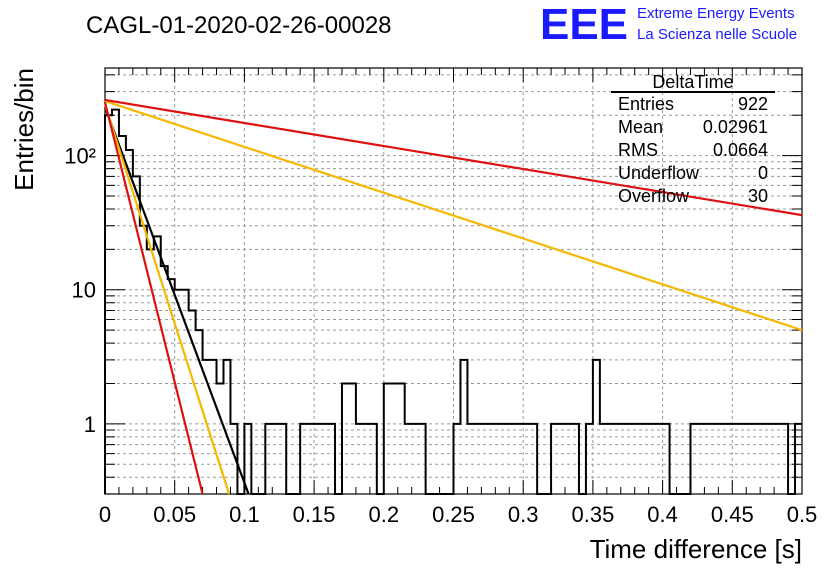 The height and width of the screenshot is (572, 836). Describe the element at coordinates (640, 127) in the screenshot. I see `stats-label: Mean` at that location.